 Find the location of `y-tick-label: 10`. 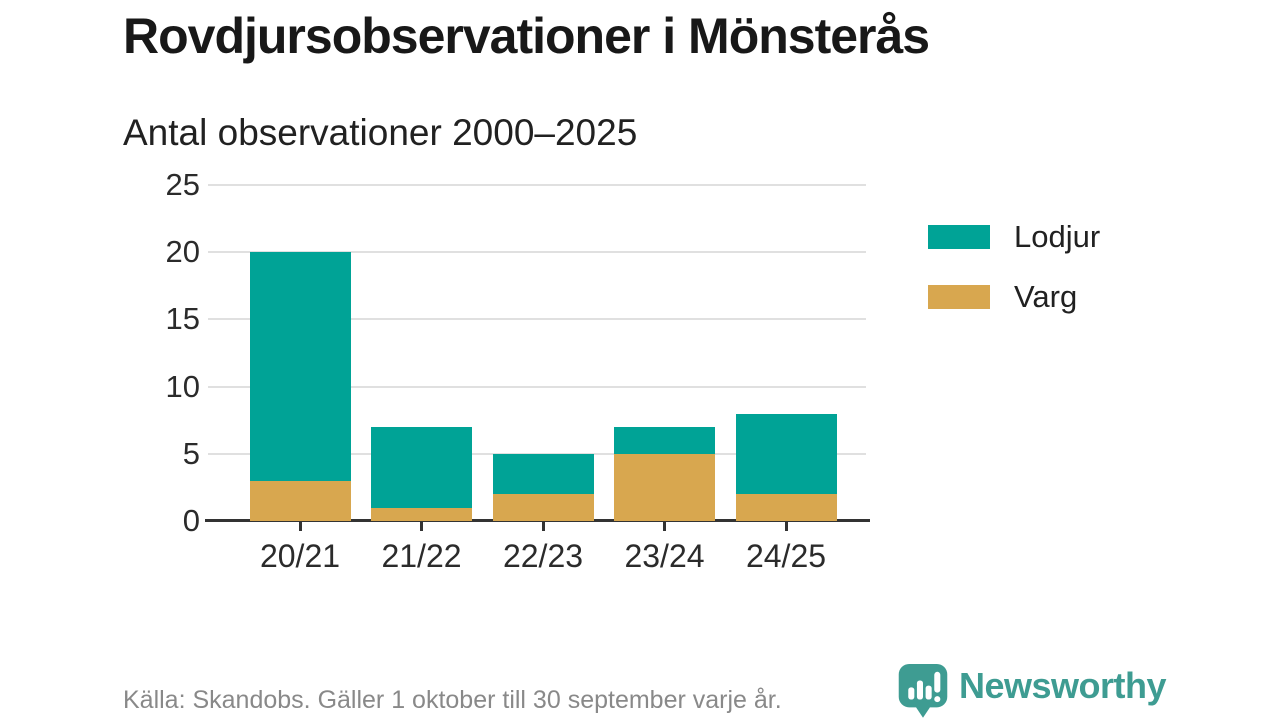

y-tick-label: 10 is located at coordinates (182, 386).